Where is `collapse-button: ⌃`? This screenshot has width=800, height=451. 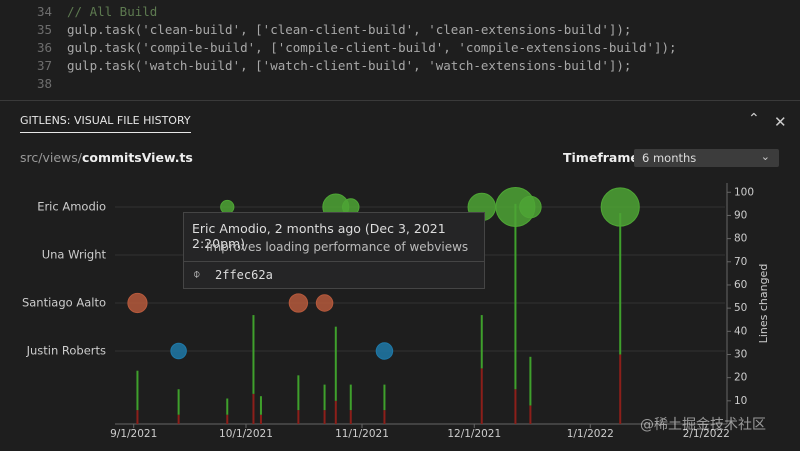
collapse-button: ⌃ is located at coordinates (754, 119).